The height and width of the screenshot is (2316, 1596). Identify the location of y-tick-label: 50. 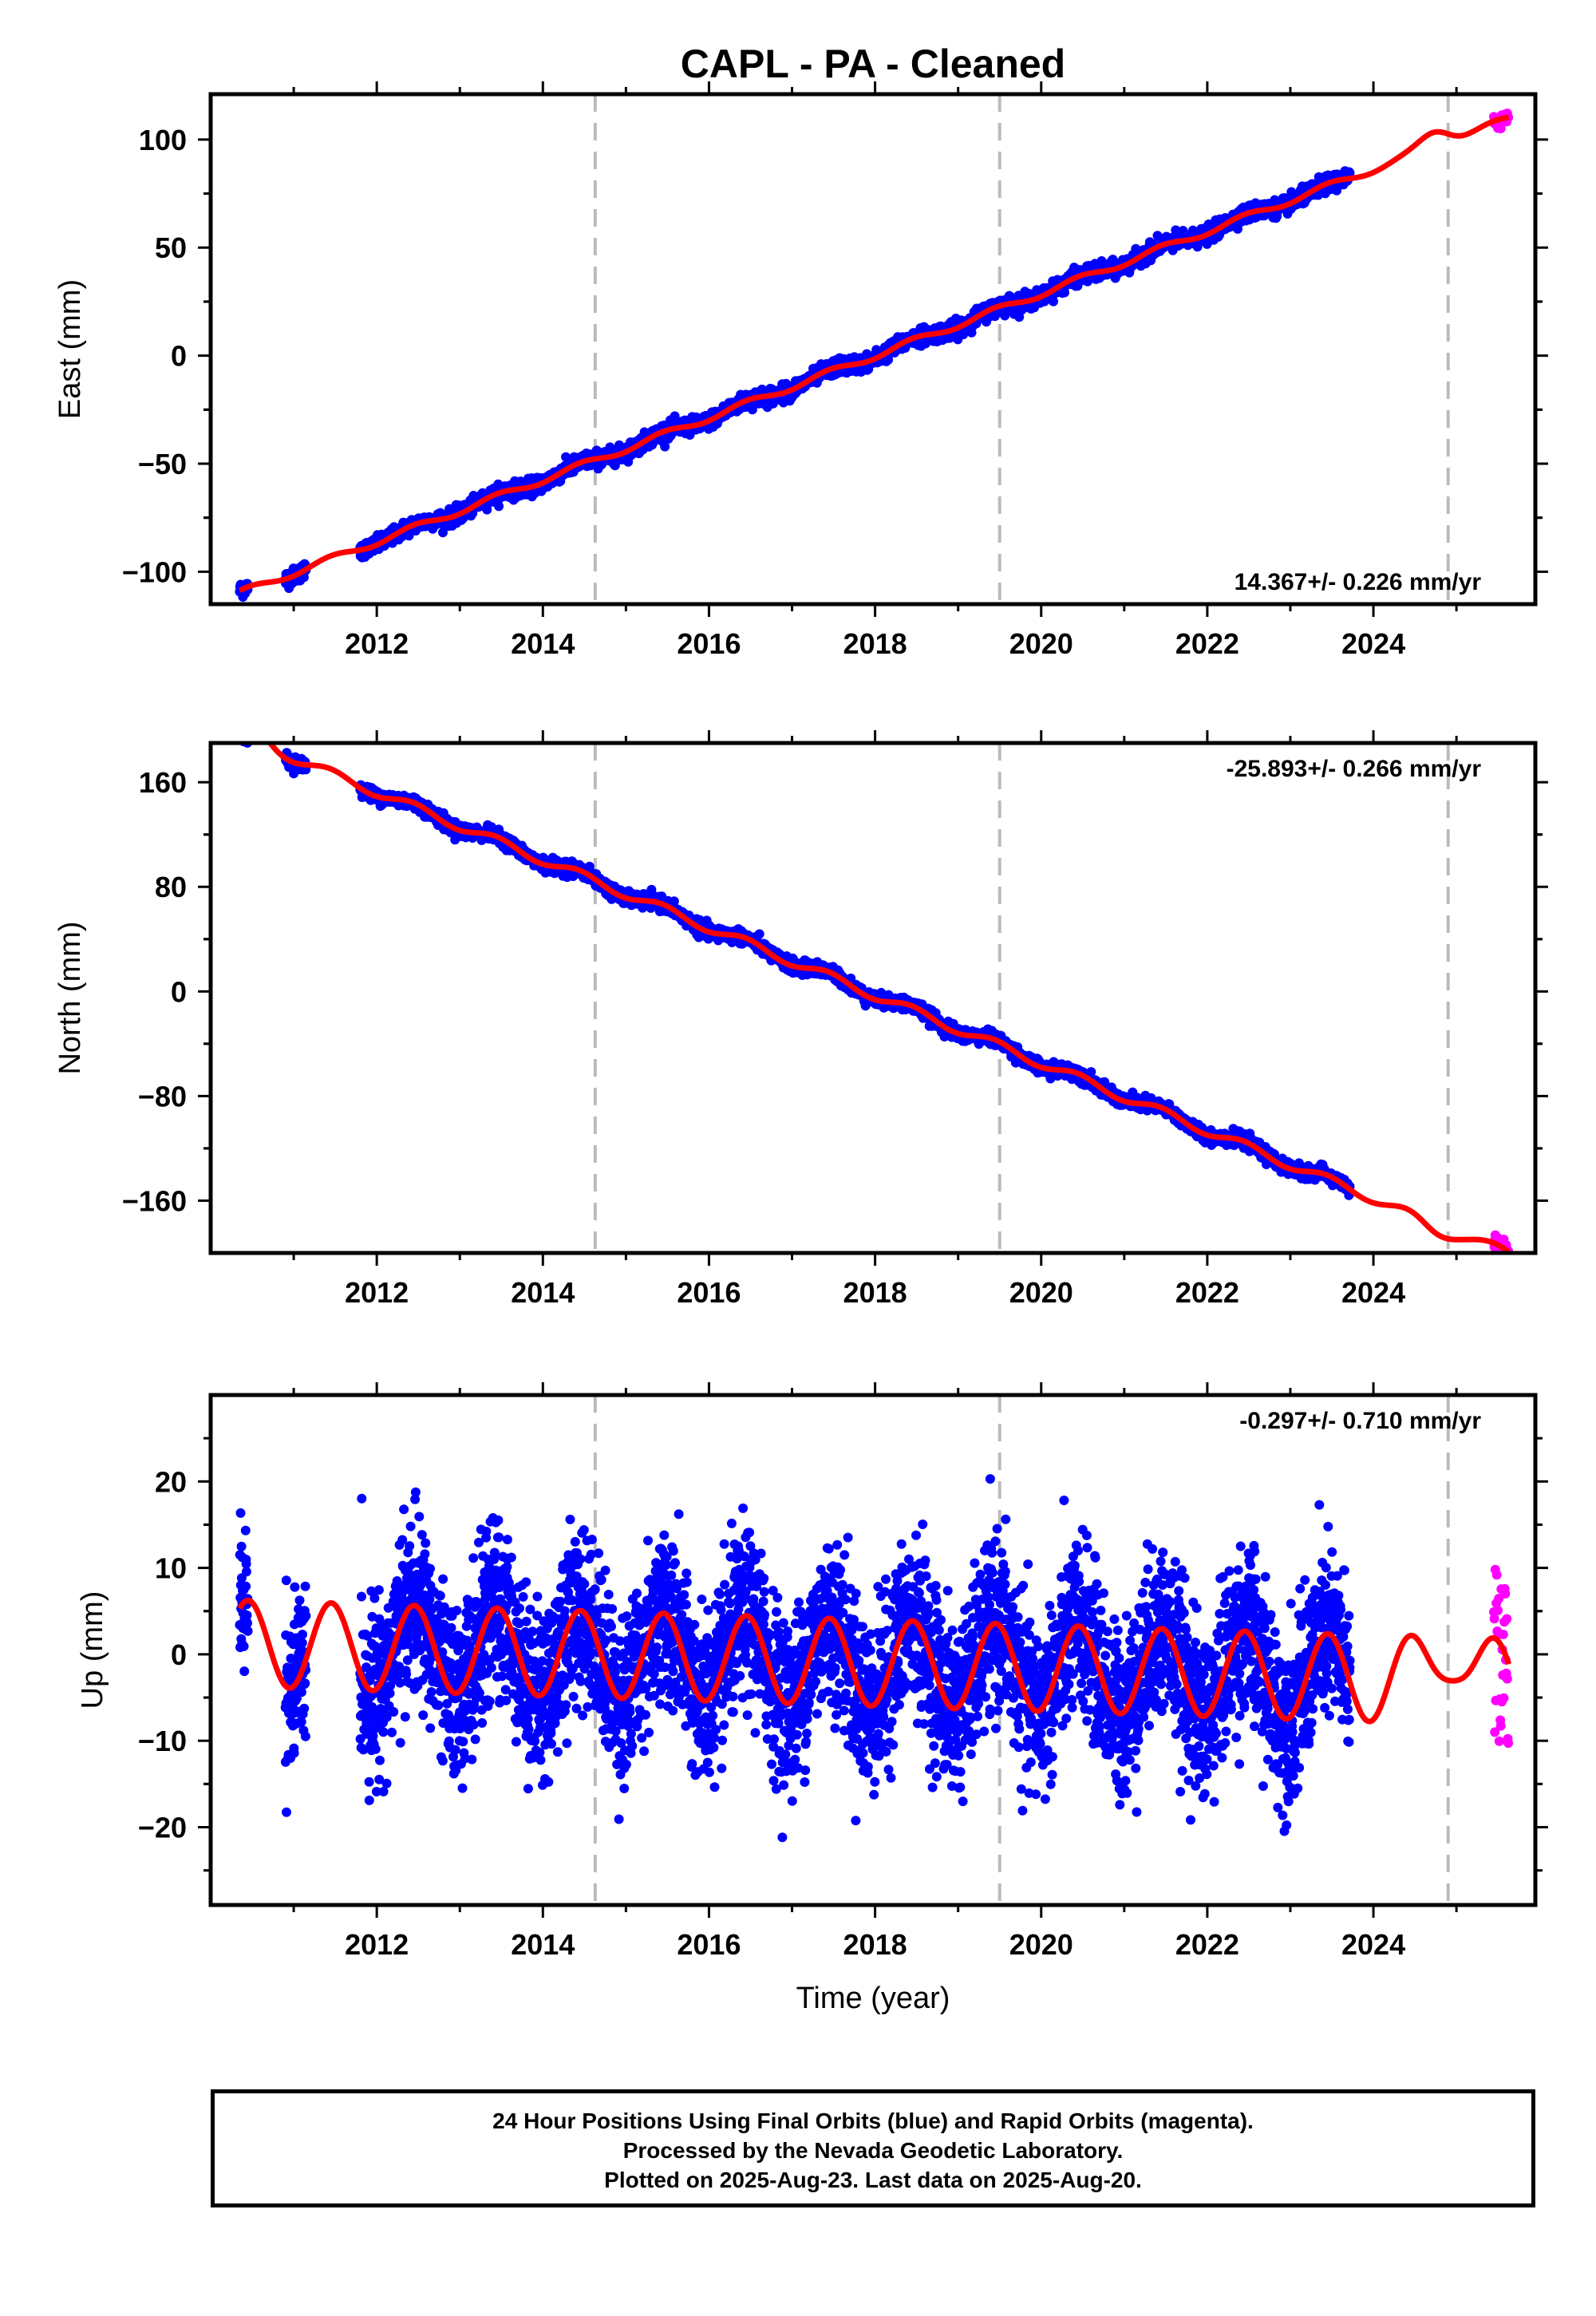
(171, 247).